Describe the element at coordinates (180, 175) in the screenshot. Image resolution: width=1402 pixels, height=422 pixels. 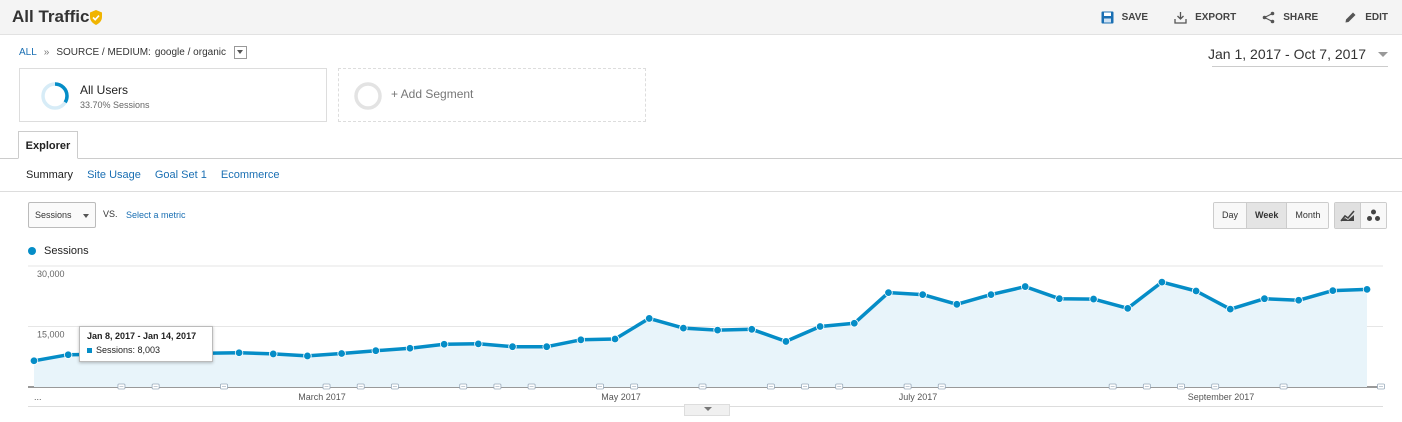
I see `subtab-goal-set-1: Goal Set 1` at that location.